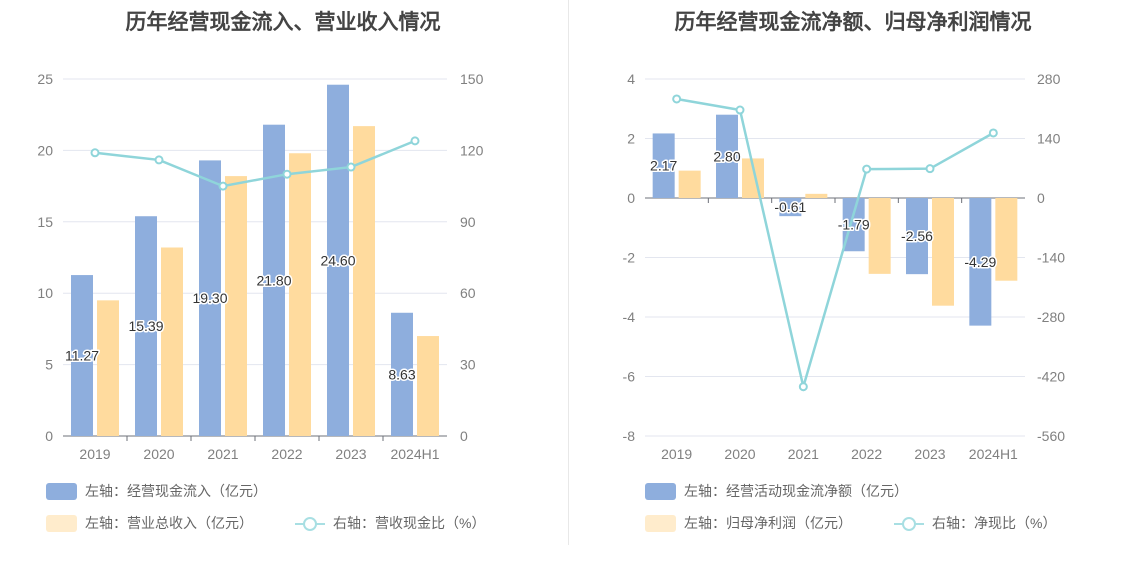 Image resolution: width=1134 pixels, height=582 pixels. I want to click on y-right-tick-label: 120, so click(472, 150).